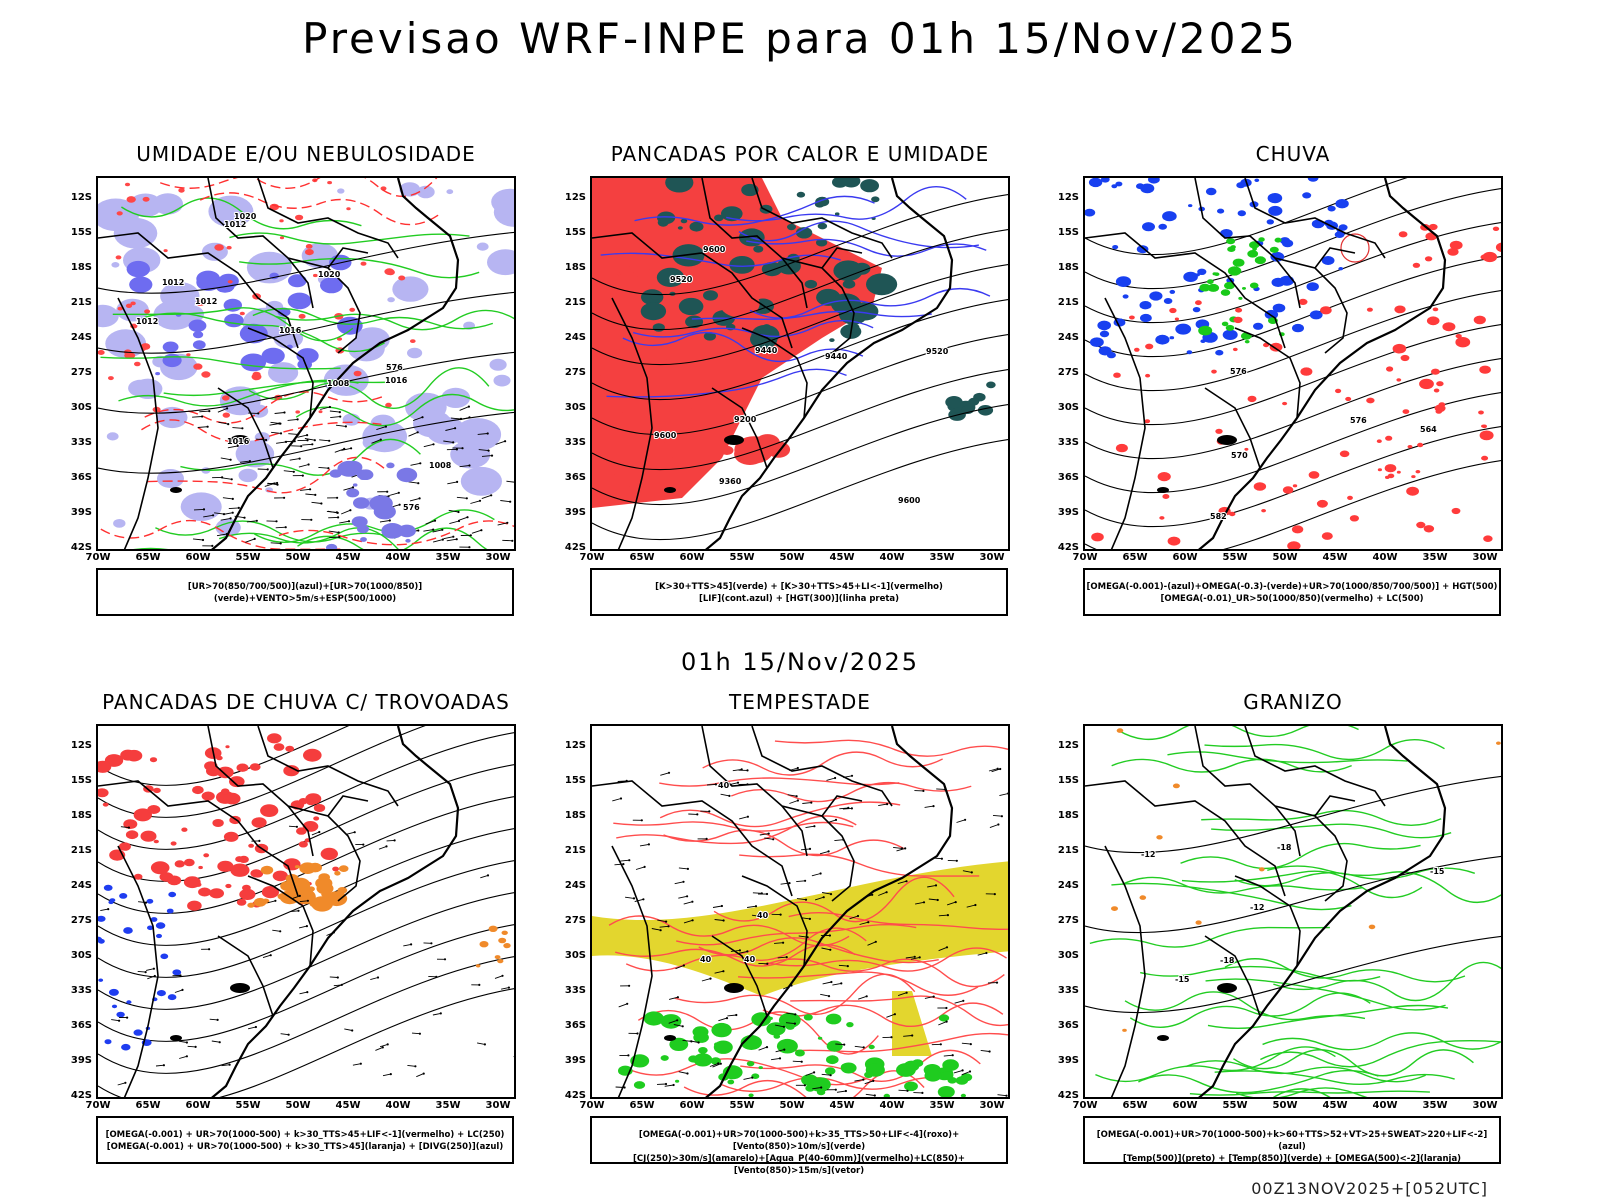  Describe the element at coordinates (1437, 871) in the screenshot. I see `contour-label: -15` at that location.